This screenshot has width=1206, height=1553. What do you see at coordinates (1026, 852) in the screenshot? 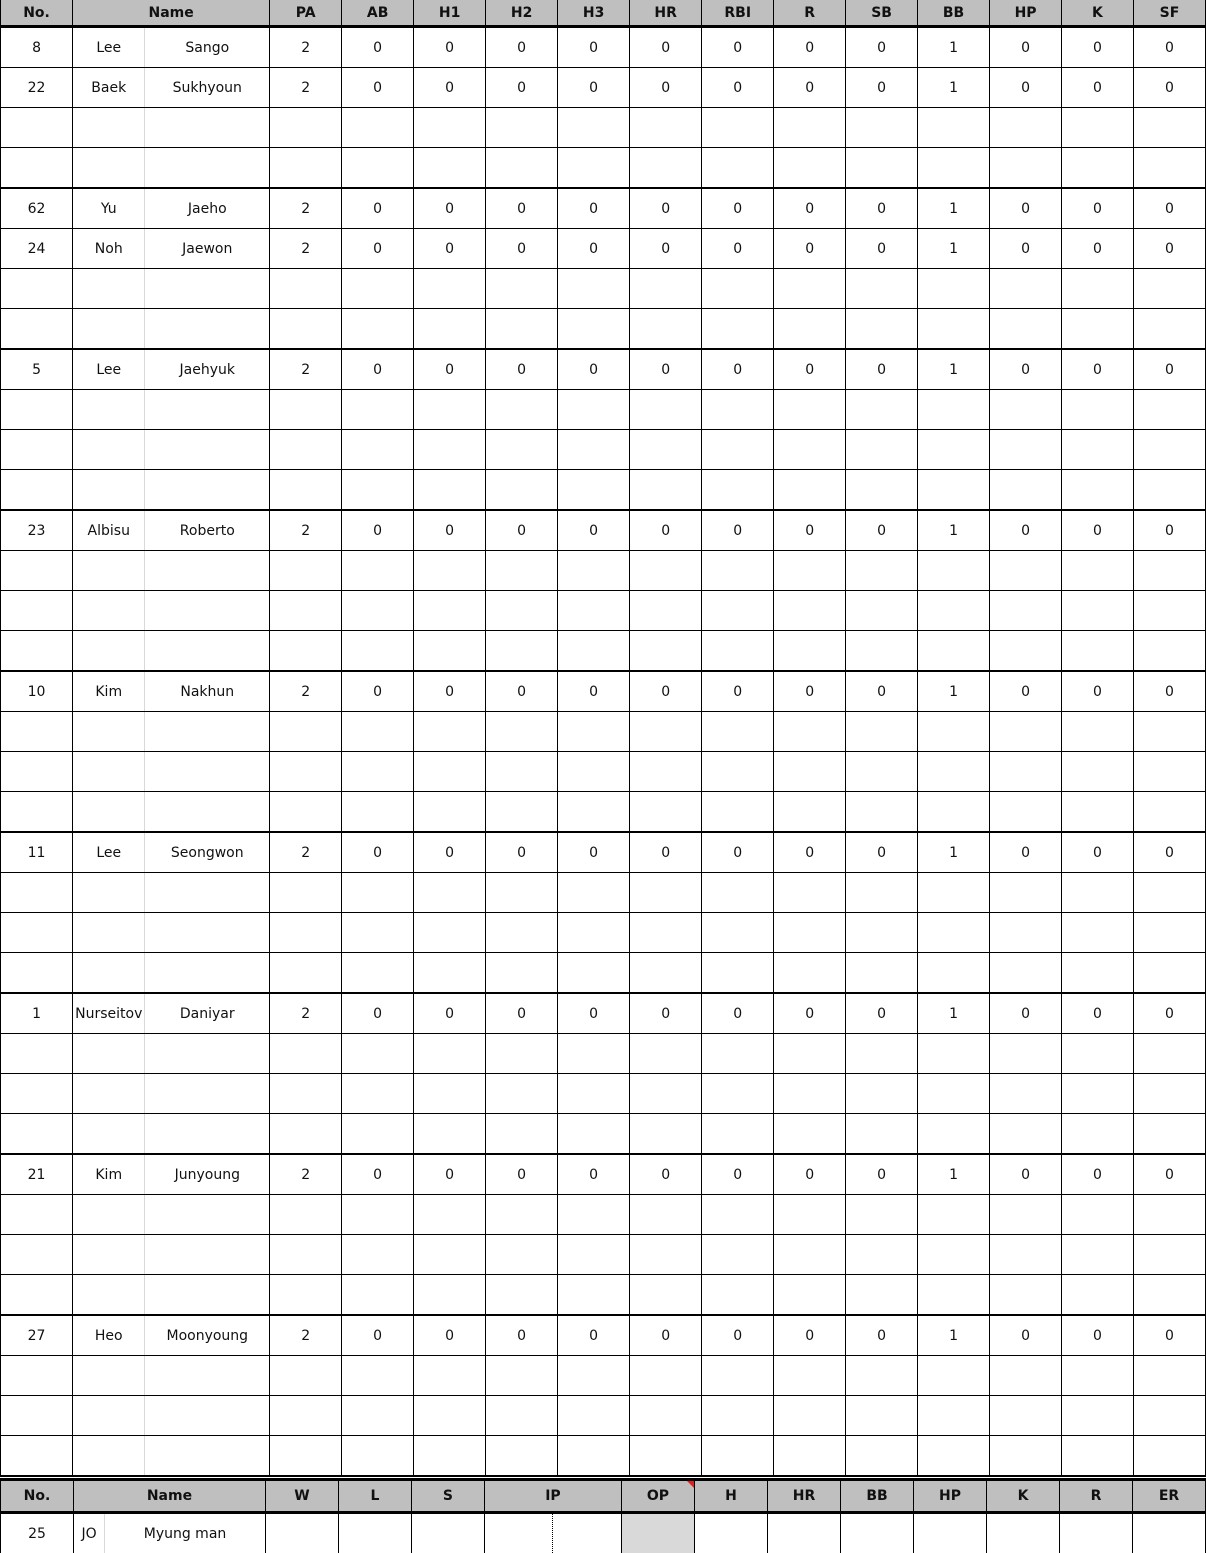
I see `cell-hp: 0` at bounding box center [1026, 852].